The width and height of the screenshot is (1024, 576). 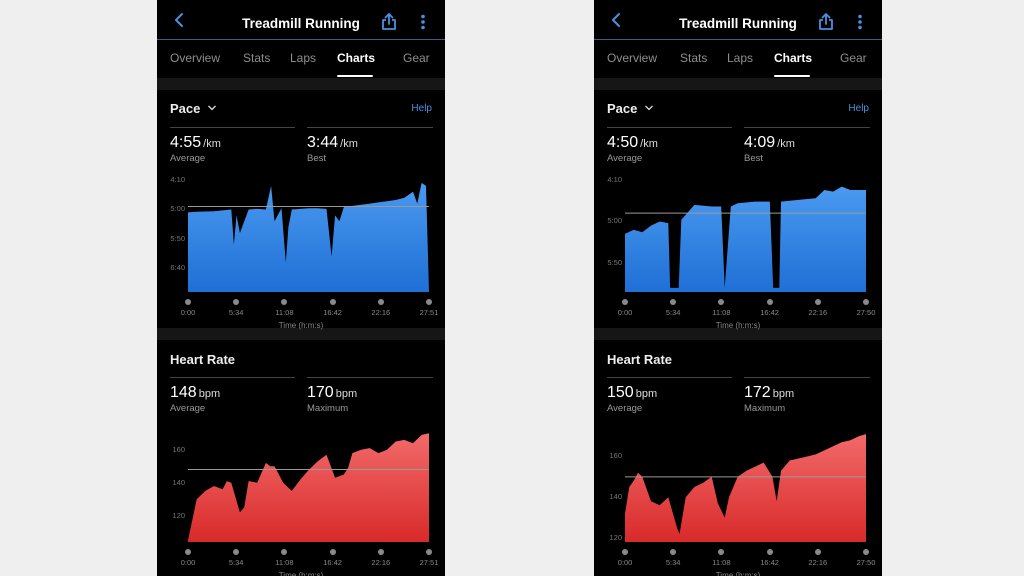 I want to click on pace-area, so click(x=308, y=237).